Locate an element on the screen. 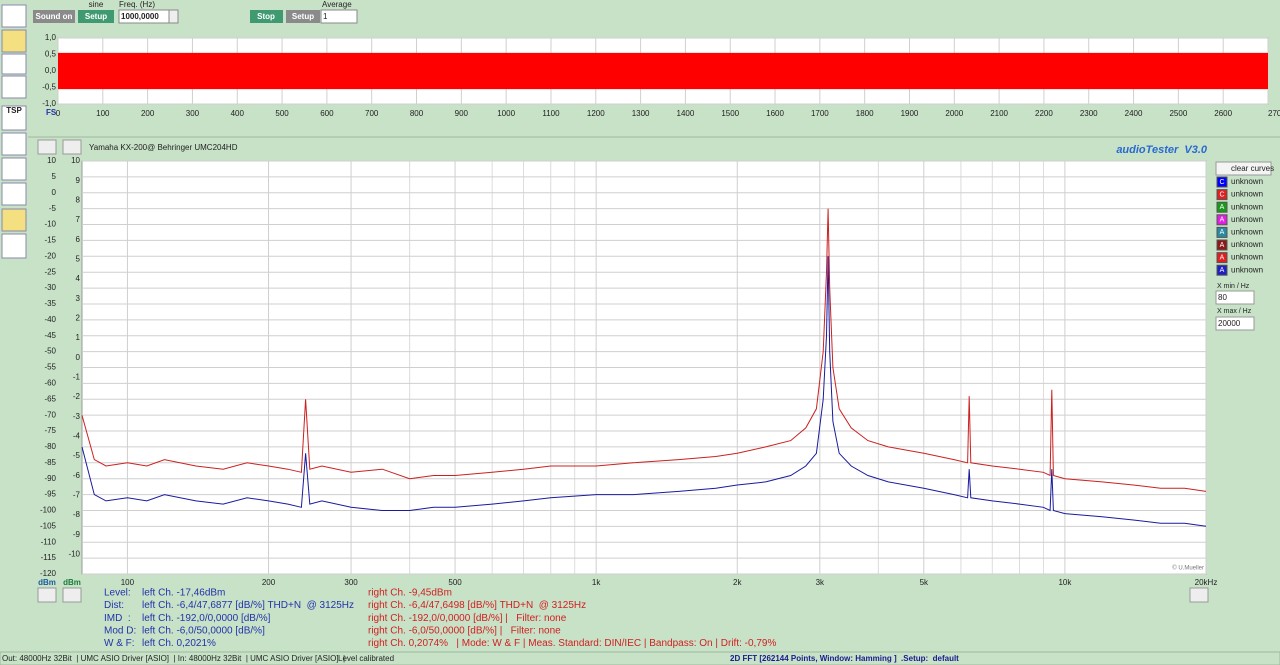 Image resolution: width=1280 pixels, height=665 pixels. y-tick-label: -75 is located at coordinates (50, 430).